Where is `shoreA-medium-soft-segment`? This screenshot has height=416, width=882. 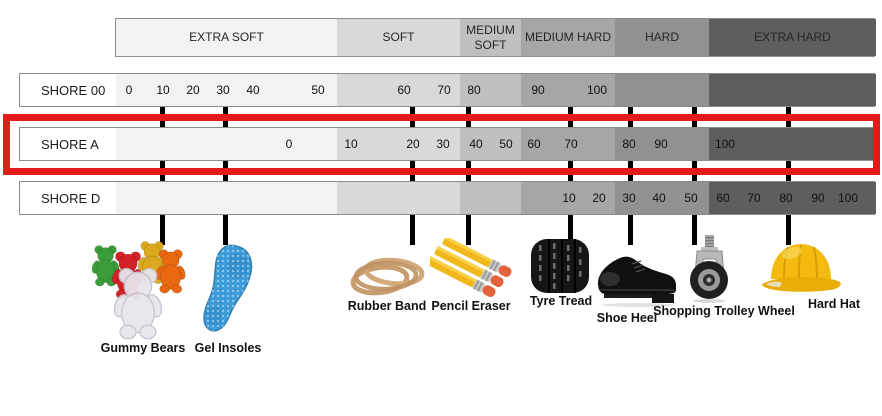 shoreA-medium-soft-segment is located at coordinates (490, 144).